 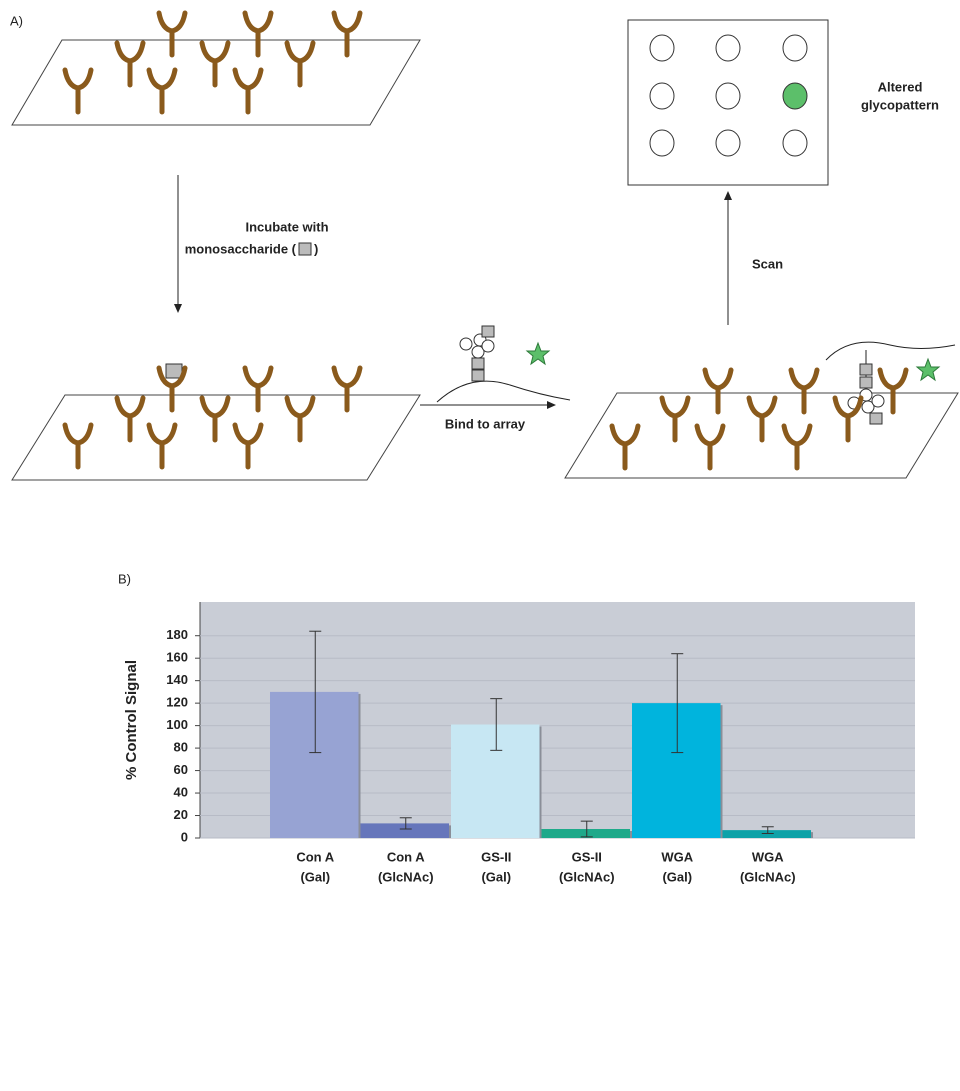 What do you see at coordinates (181, 814) in the screenshot?
I see `y-tick-label: 20` at bounding box center [181, 814].